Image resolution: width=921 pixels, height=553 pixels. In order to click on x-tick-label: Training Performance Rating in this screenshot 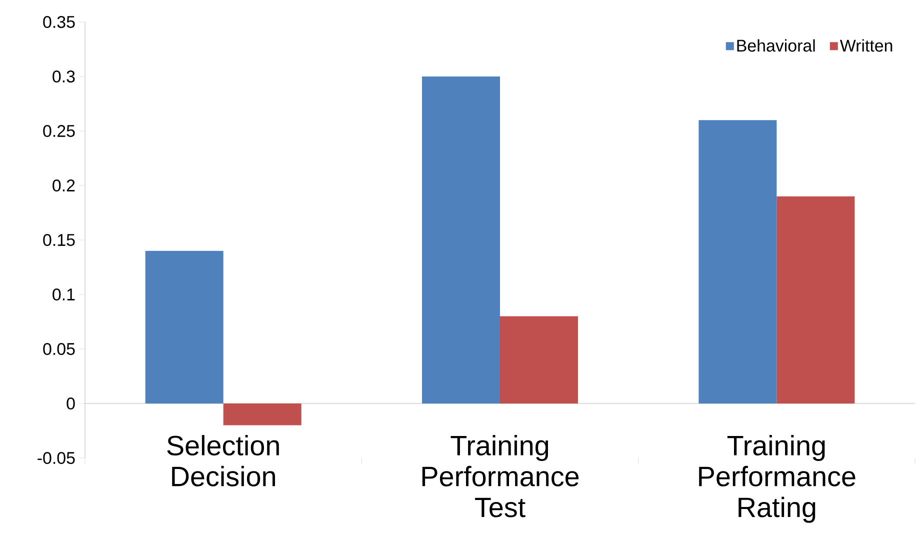, I will do `click(777, 479)`.